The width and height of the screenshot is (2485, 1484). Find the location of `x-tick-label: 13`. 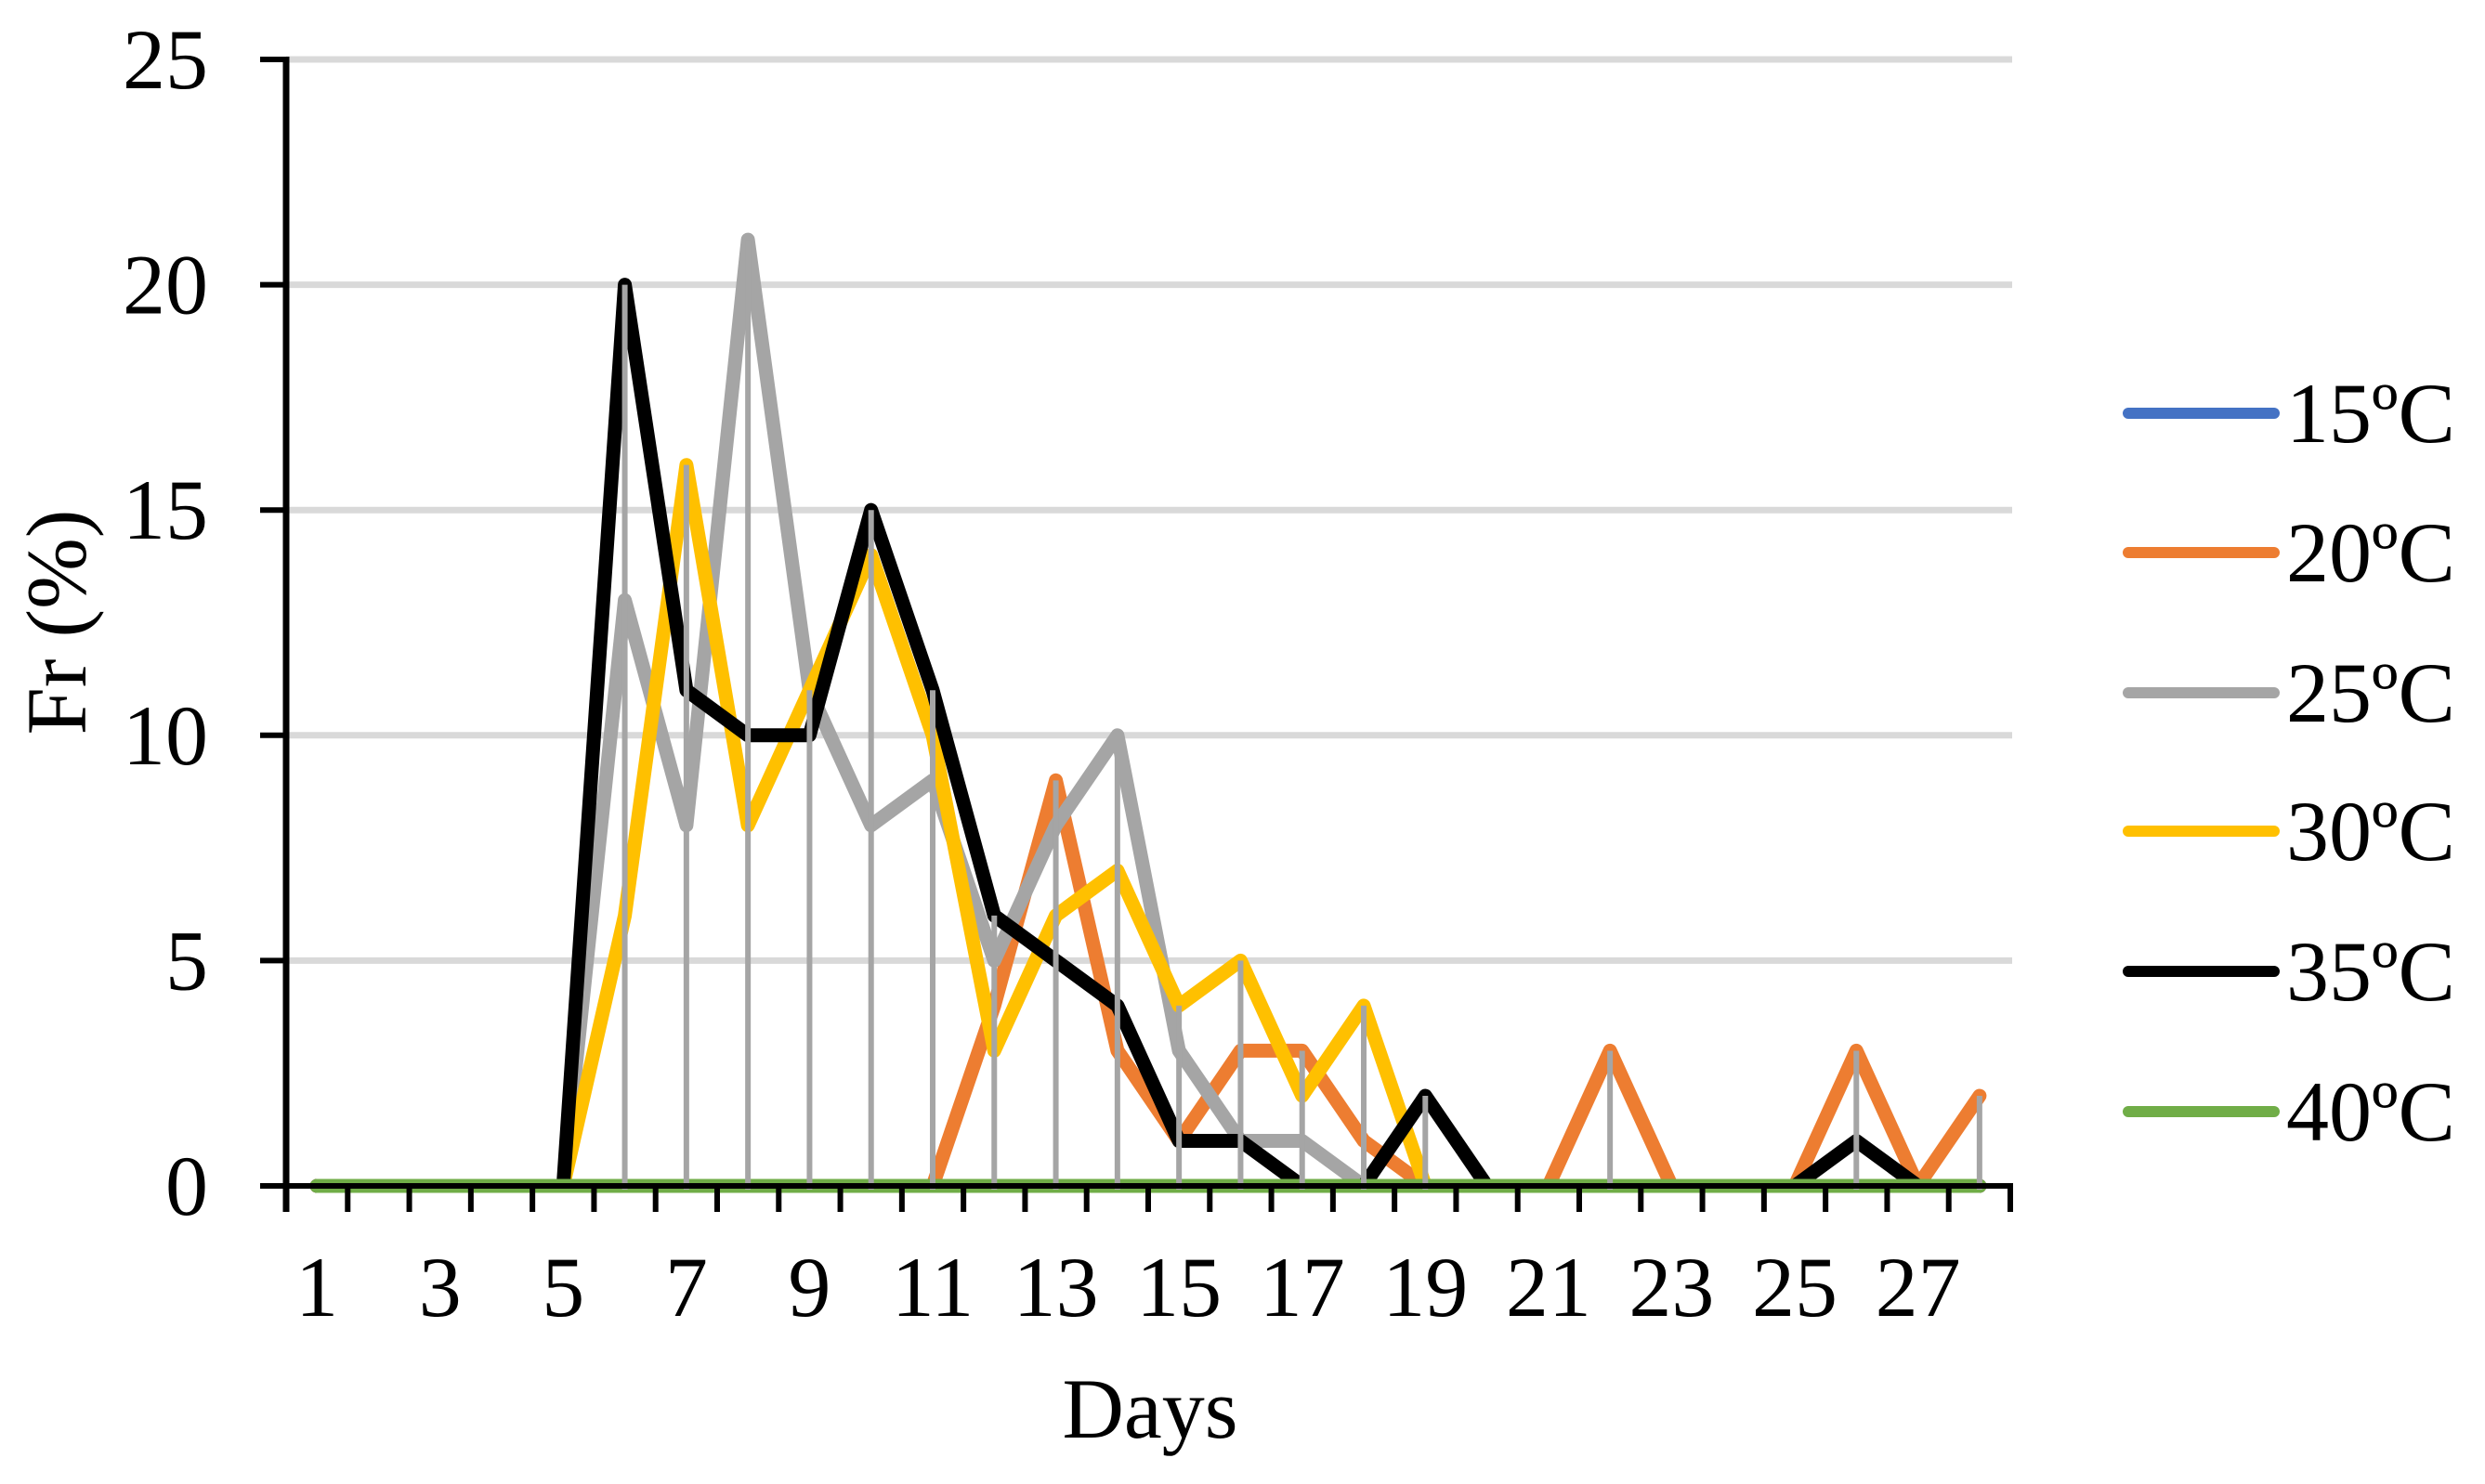

x-tick-label: 13 is located at coordinates (1057, 1287).